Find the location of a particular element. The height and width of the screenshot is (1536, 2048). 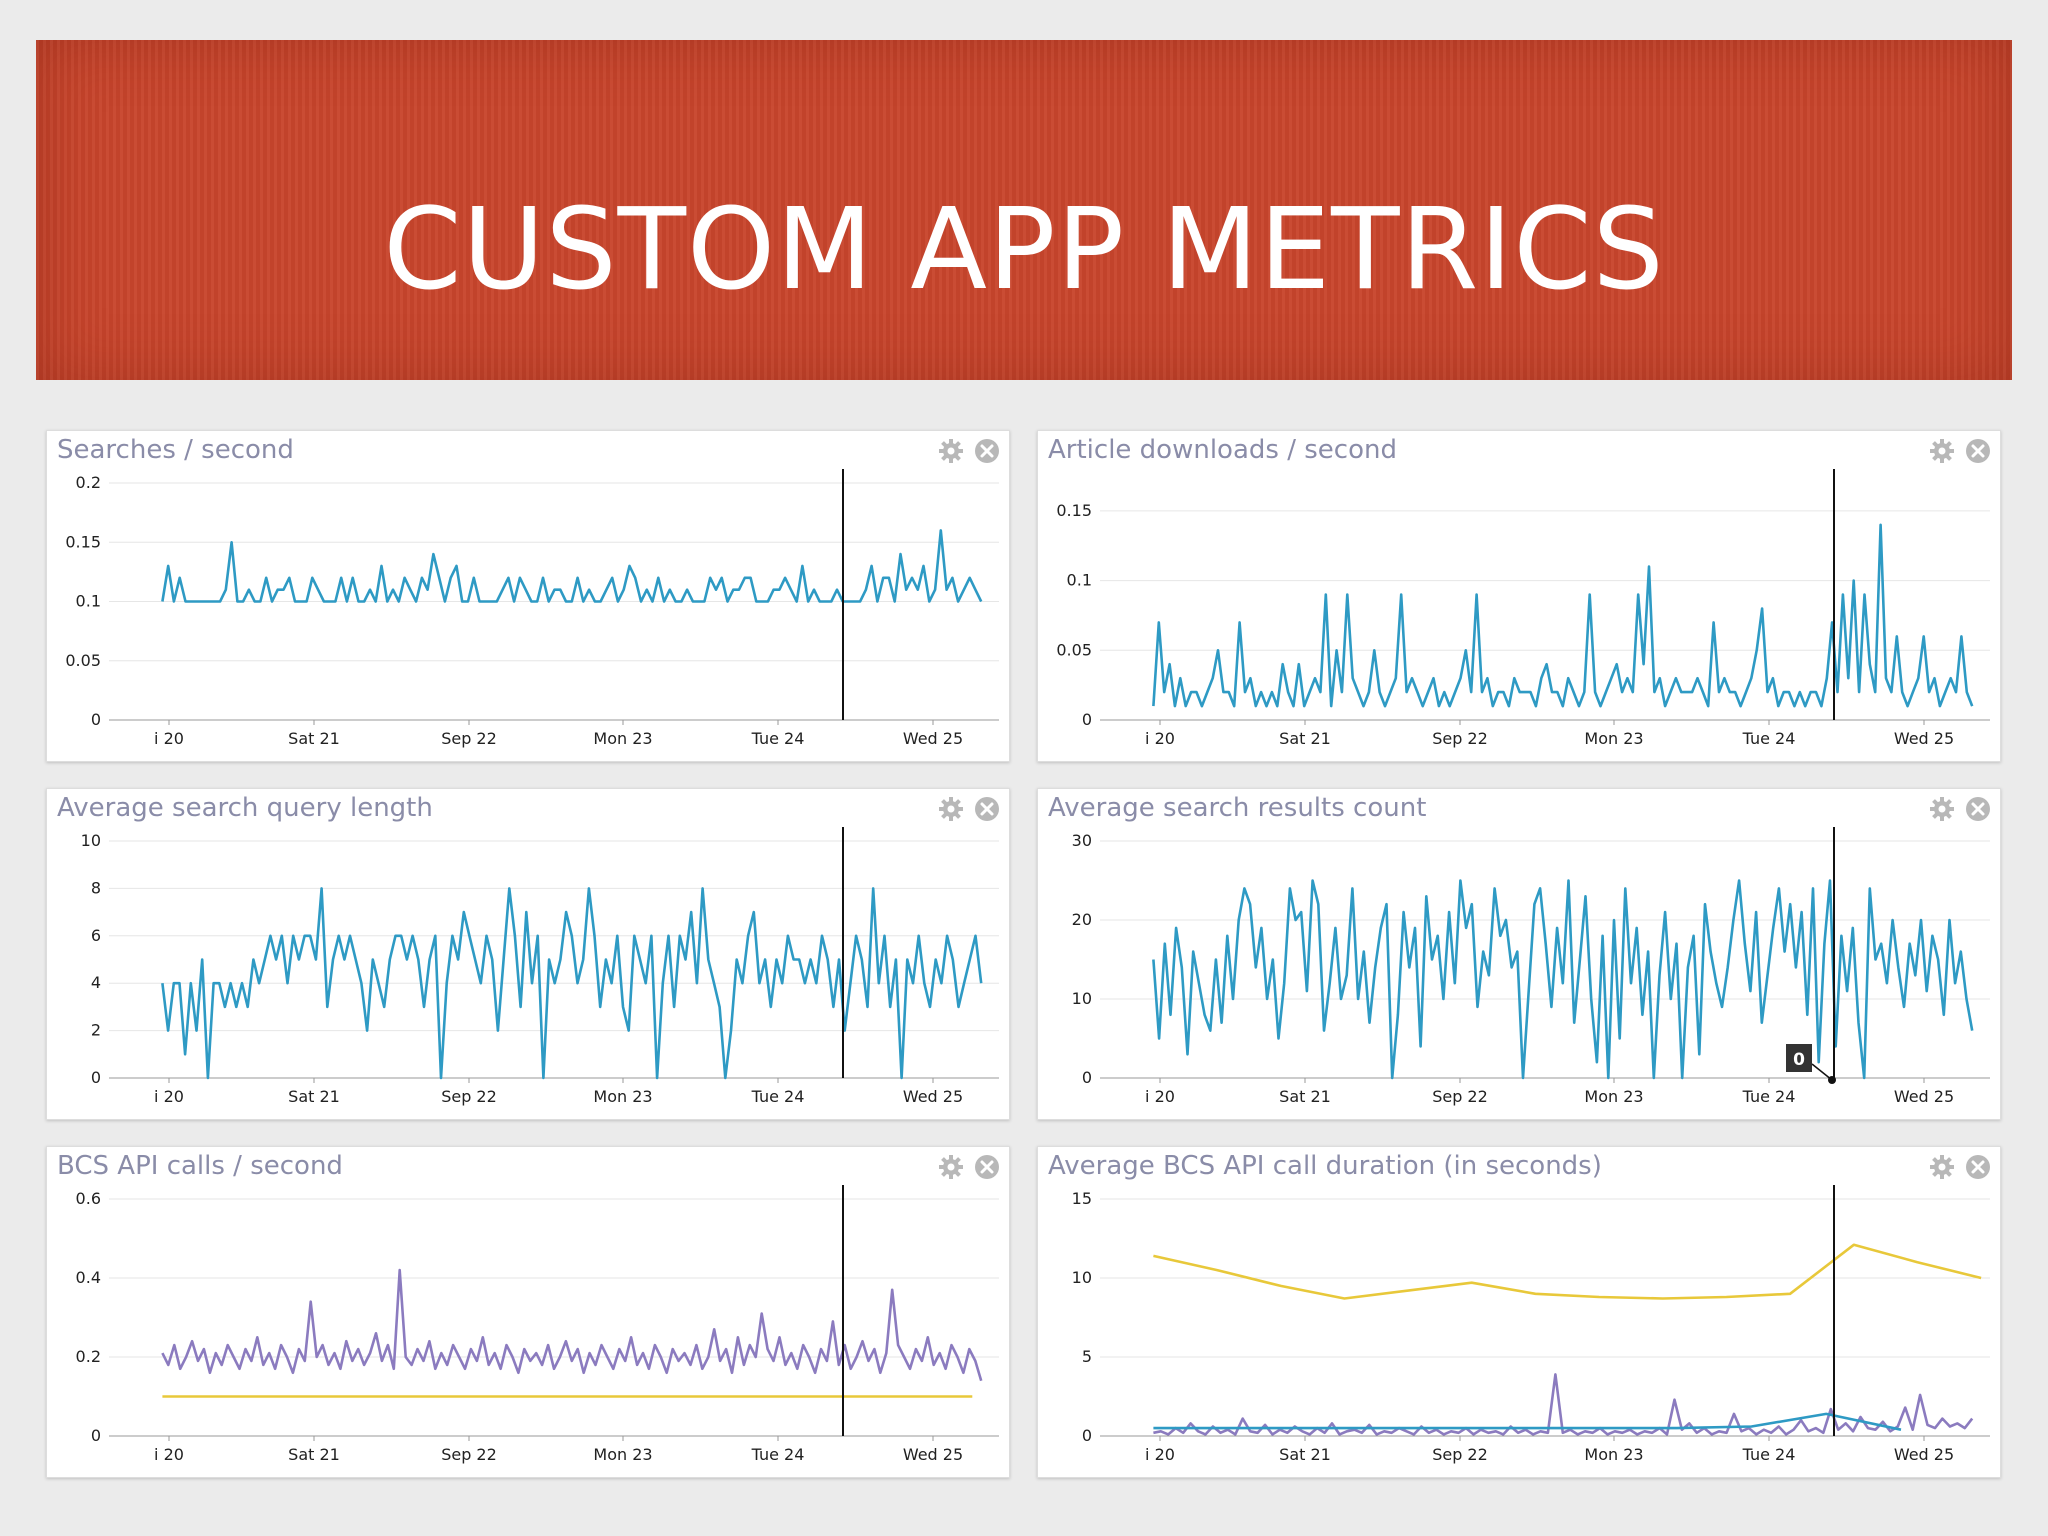

tooltip-value: 0 is located at coordinates (1799, 1060).